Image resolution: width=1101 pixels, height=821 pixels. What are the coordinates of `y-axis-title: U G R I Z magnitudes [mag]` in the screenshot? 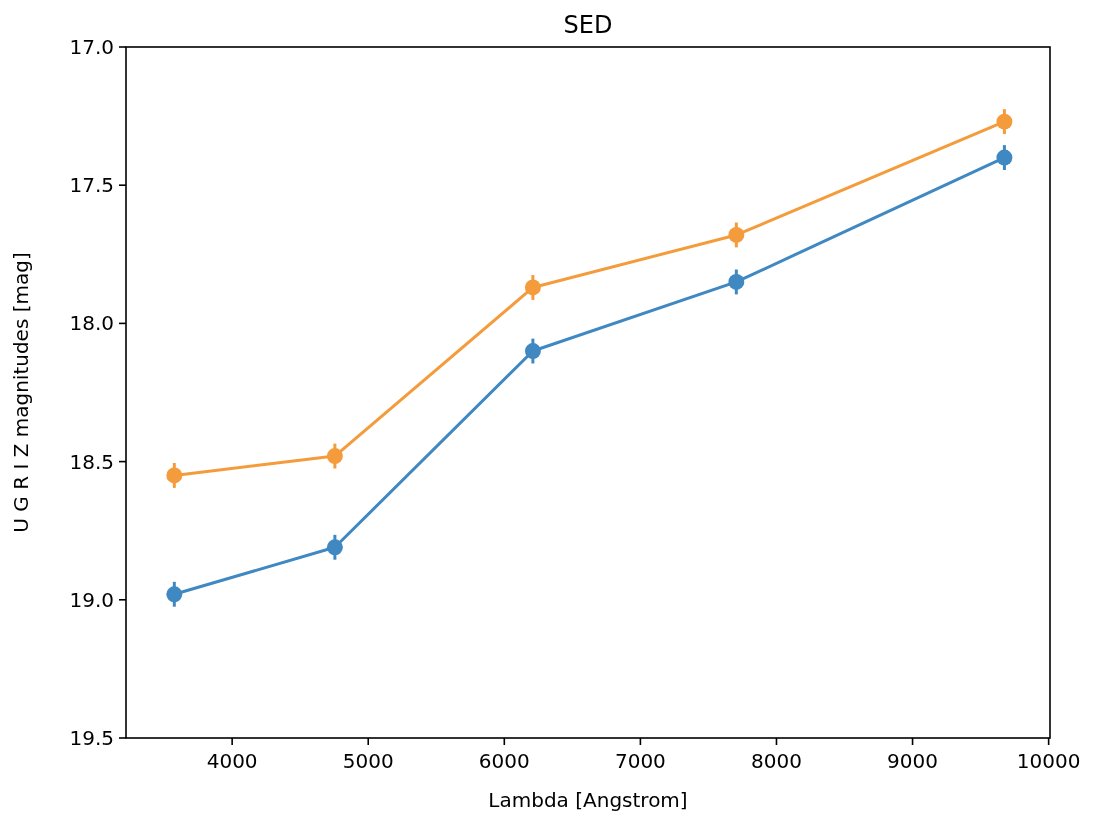 It's located at (21, 392).